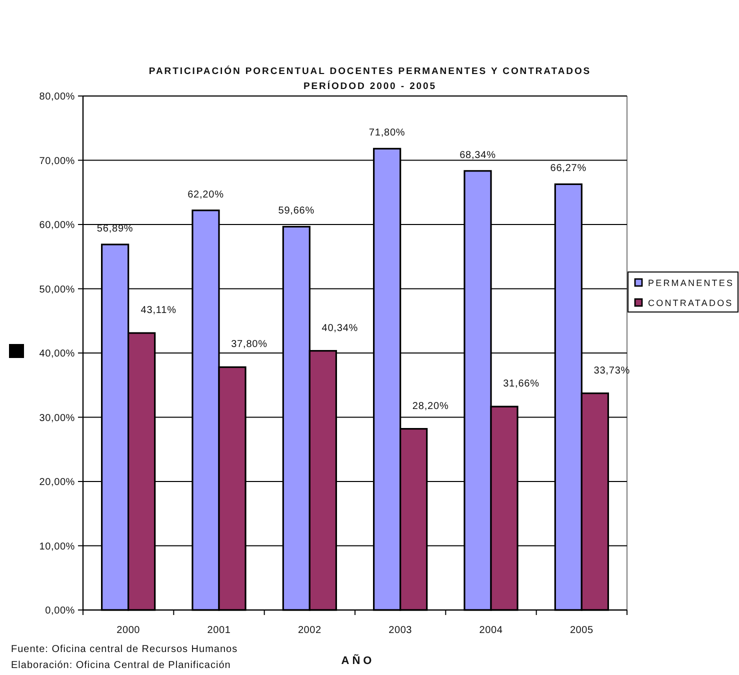 The width and height of the screenshot is (739, 675). Describe the element at coordinates (400, 630) in the screenshot. I see `x-tick-label: 2003` at that location.